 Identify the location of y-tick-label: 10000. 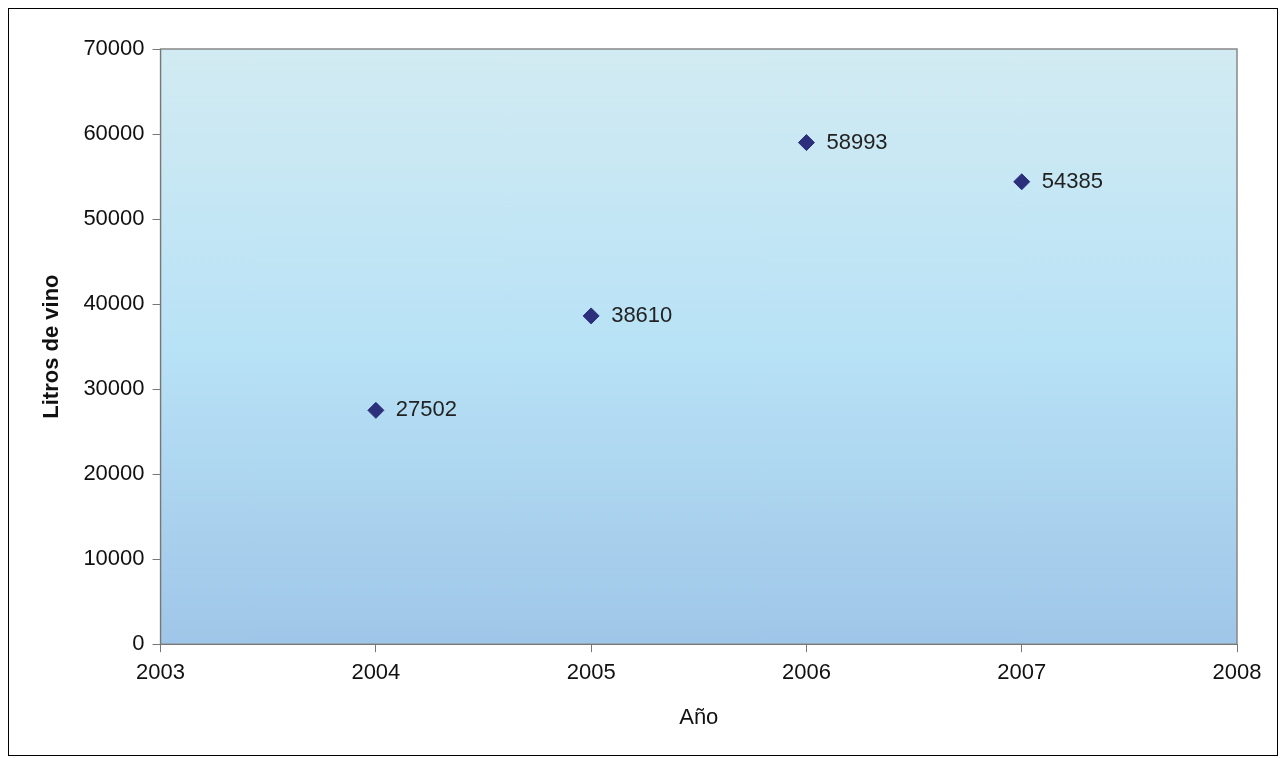
(114, 558).